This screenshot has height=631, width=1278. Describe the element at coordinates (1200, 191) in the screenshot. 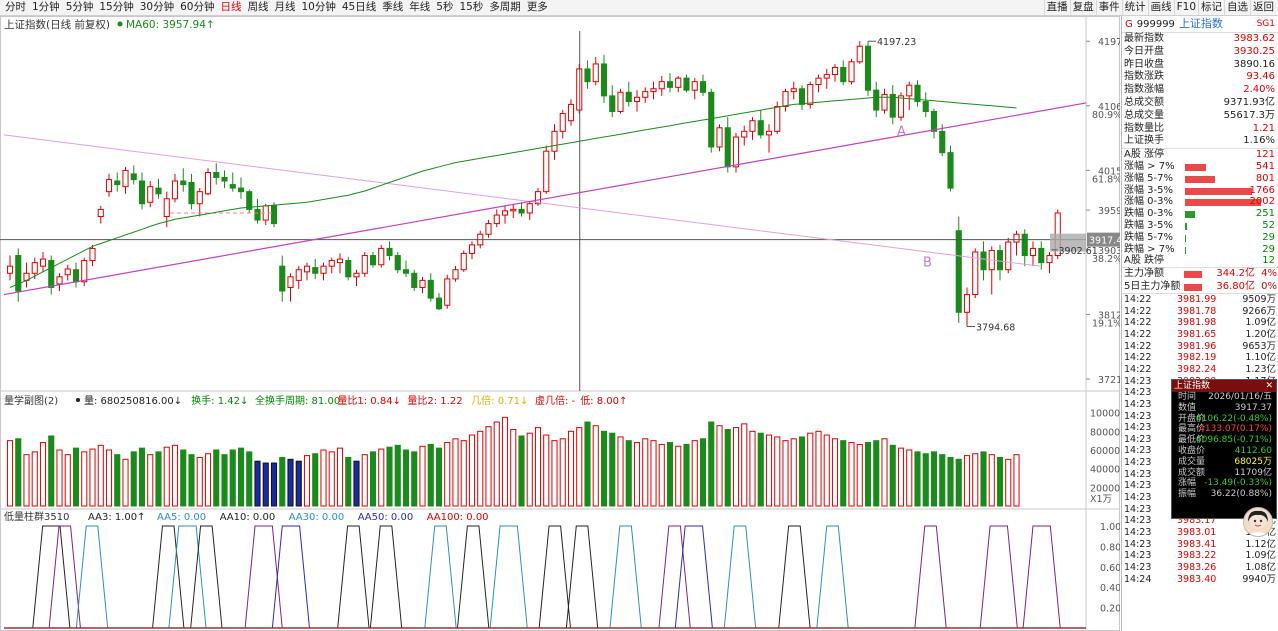

I see `distribution-row: 涨幅 3-5% 1766` at that location.